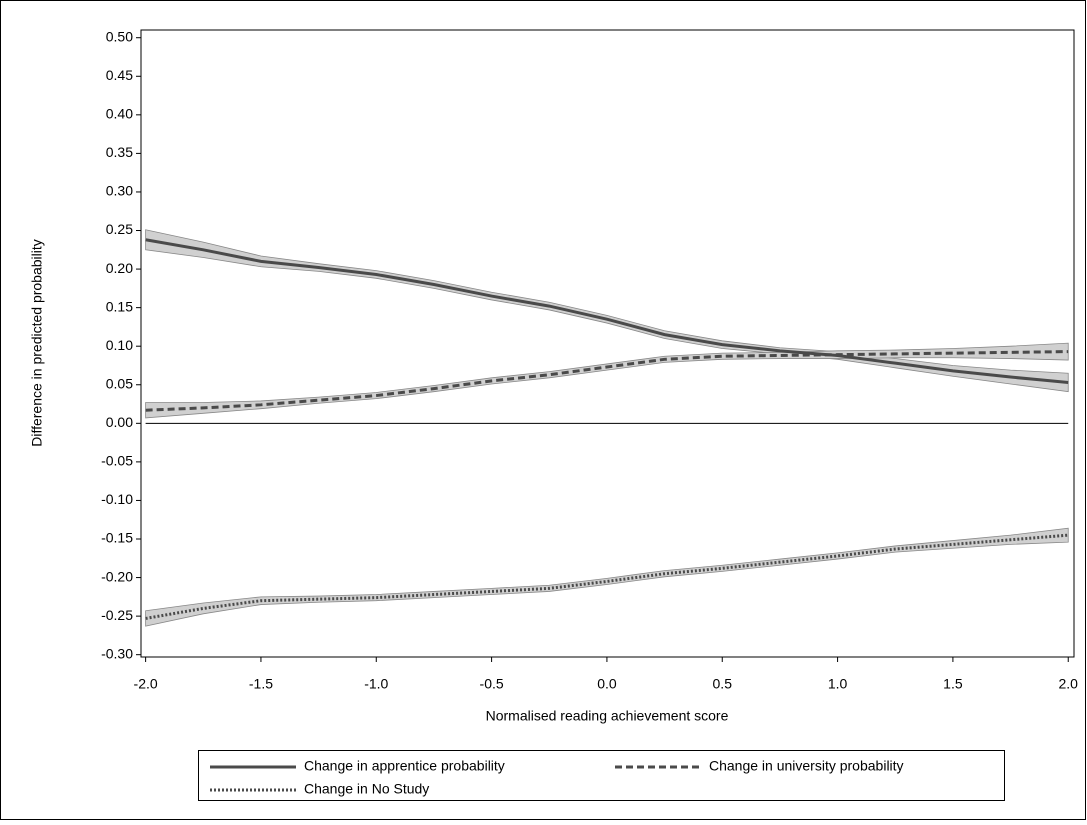 Image resolution: width=1087 pixels, height=825 pixels. I want to click on y-tick-label: -0.20, so click(117, 576).